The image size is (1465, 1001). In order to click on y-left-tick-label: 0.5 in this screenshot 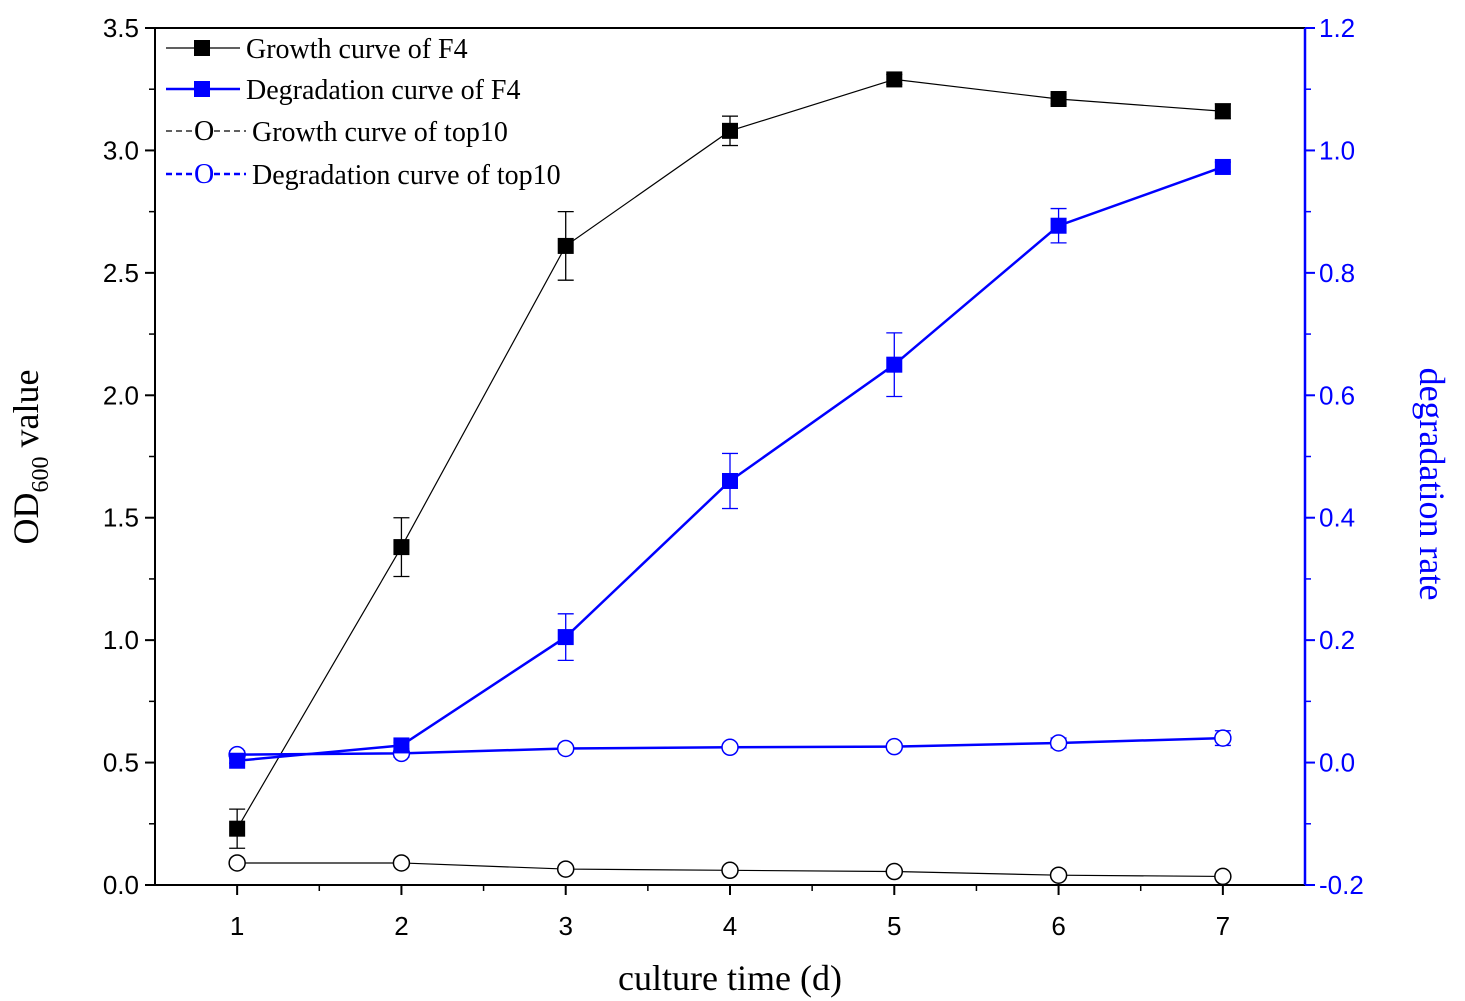, I will do `click(121, 763)`.